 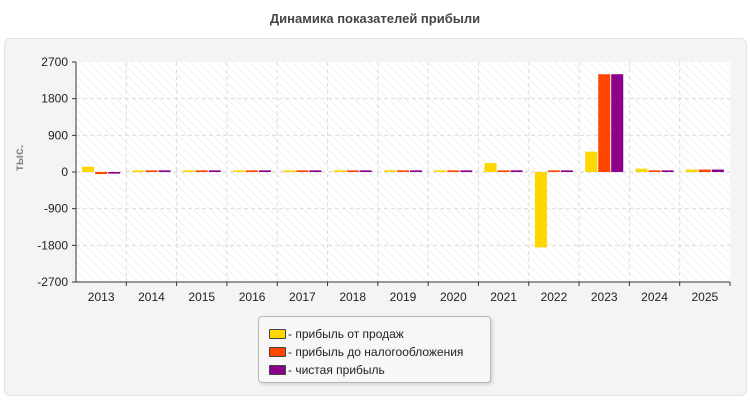 What do you see at coordinates (58, 135) in the screenshot?
I see `y-tick-label: 900` at bounding box center [58, 135].